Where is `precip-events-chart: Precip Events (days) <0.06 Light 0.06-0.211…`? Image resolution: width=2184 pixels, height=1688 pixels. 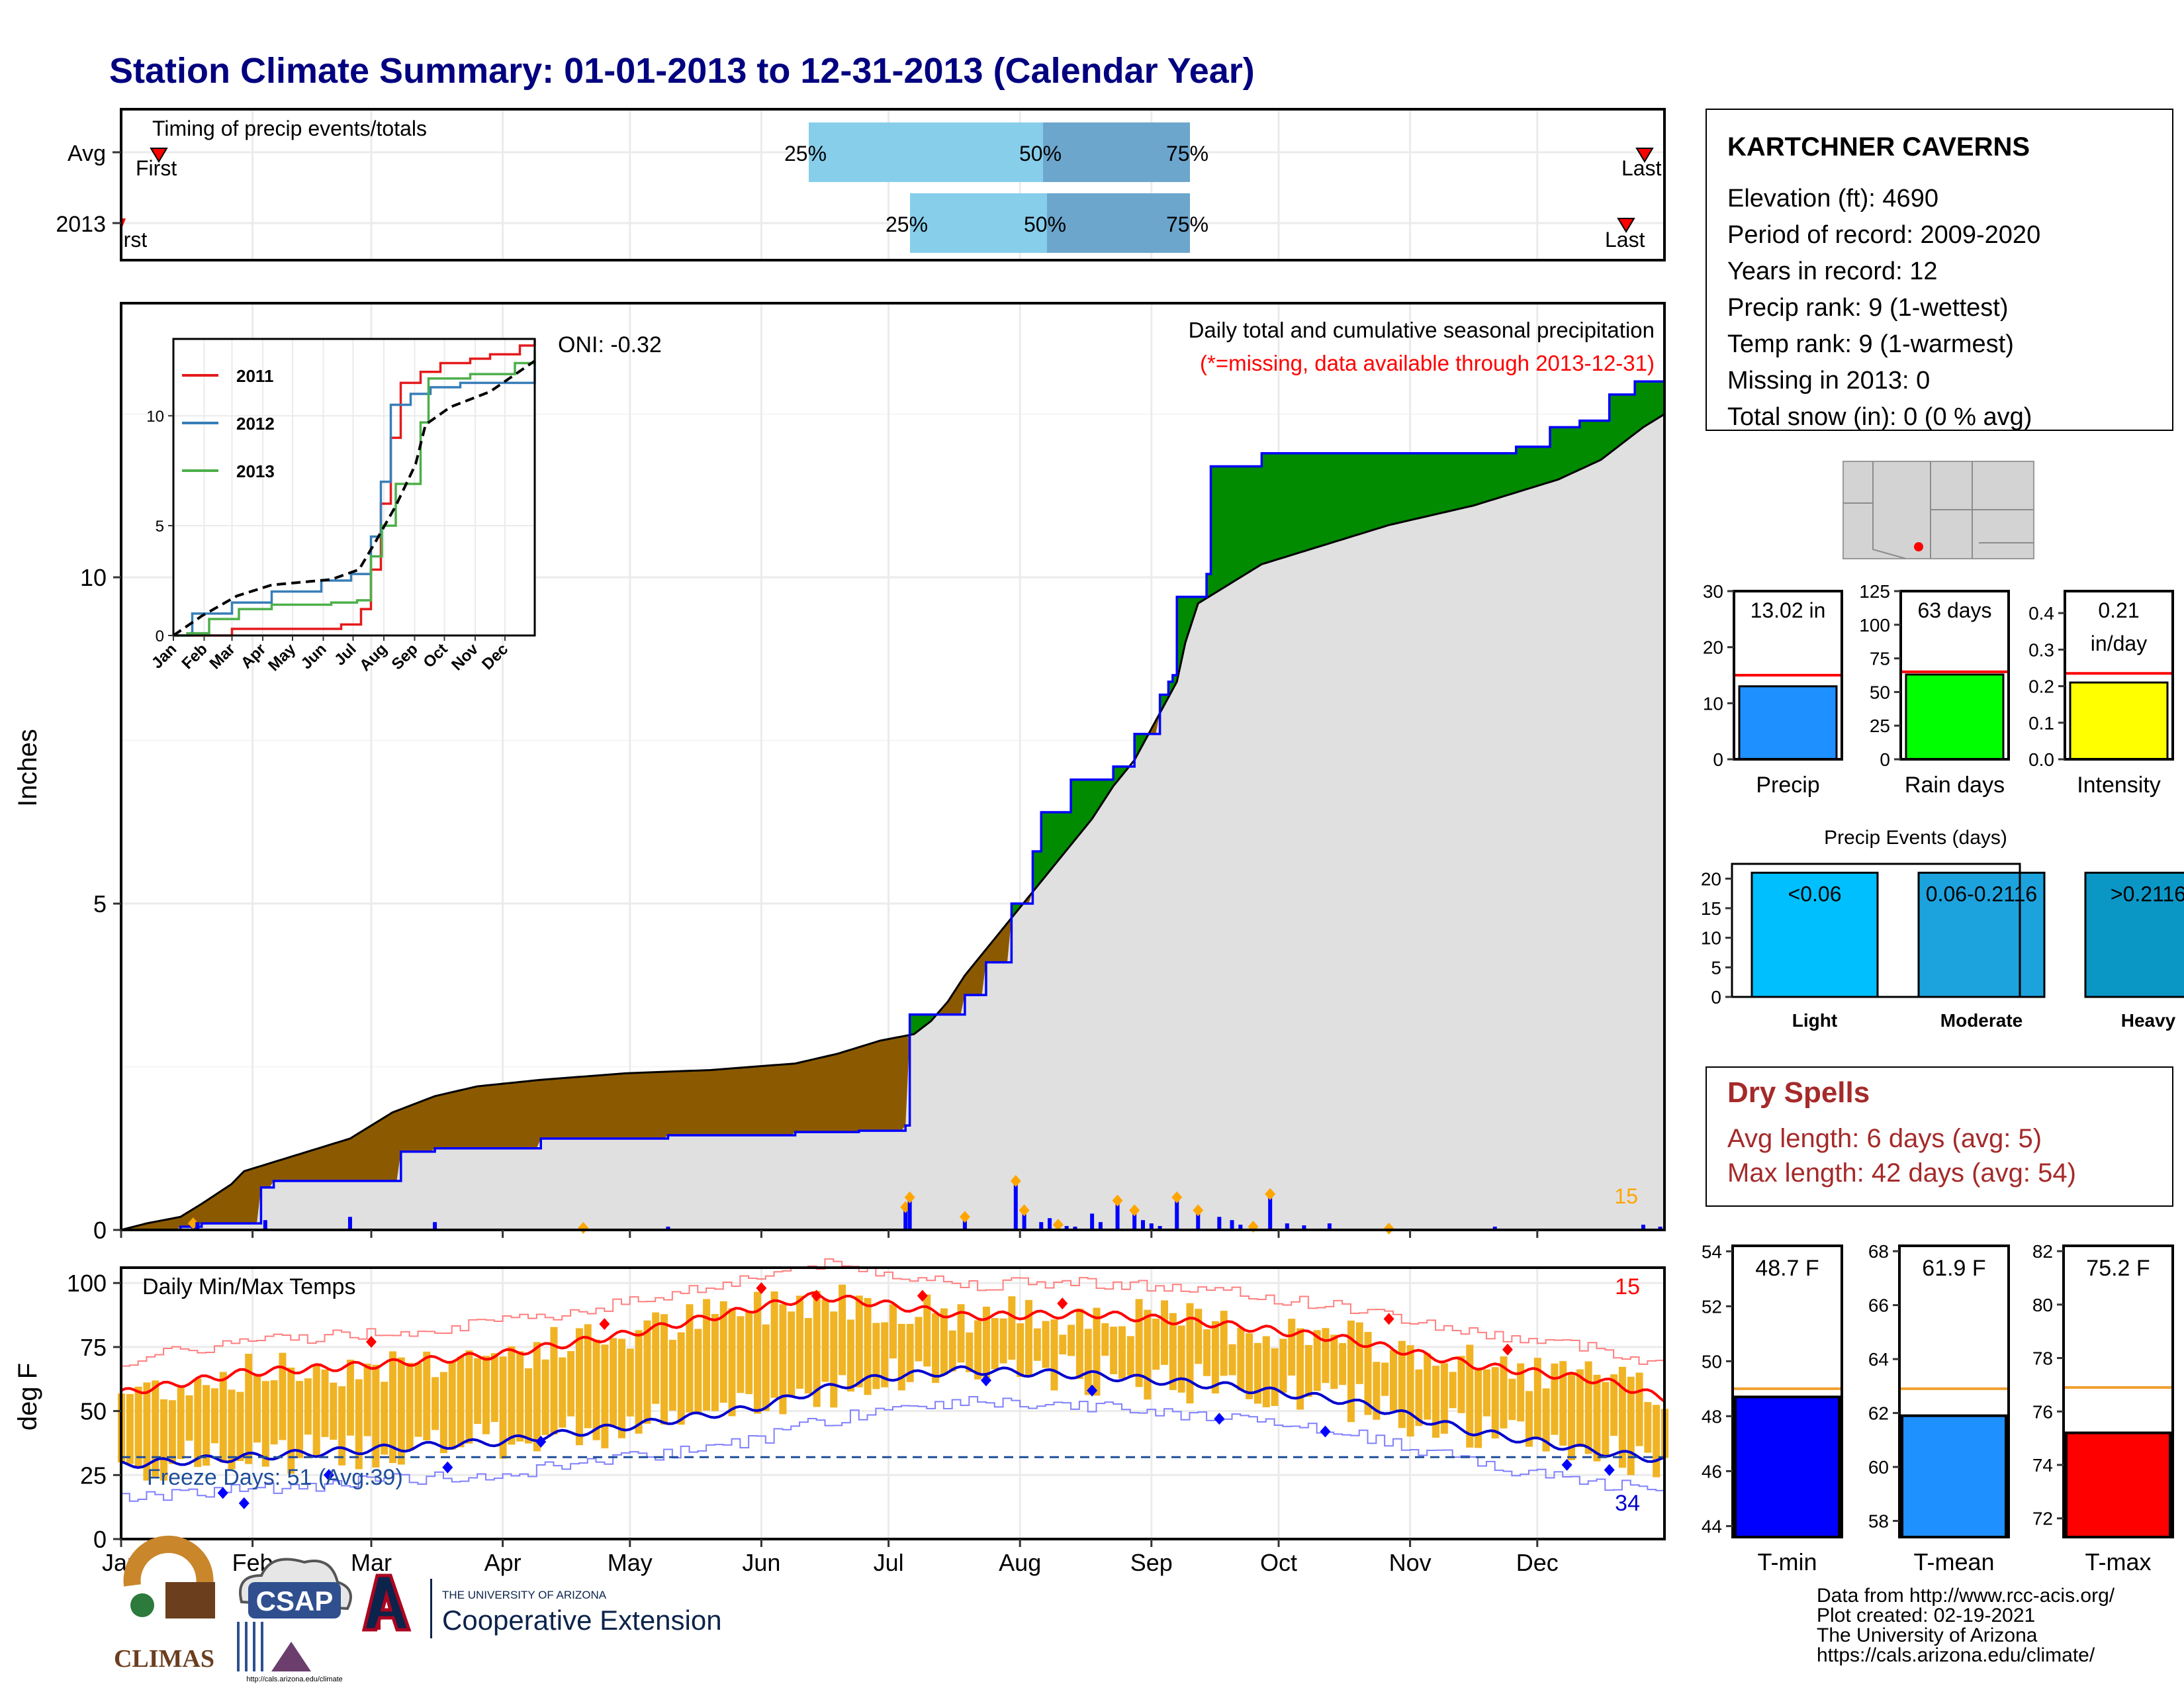
precip-events-chart: Precip Events (days) <0.06 Light 0.06-0.211… is located at coordinates (1942, 929).